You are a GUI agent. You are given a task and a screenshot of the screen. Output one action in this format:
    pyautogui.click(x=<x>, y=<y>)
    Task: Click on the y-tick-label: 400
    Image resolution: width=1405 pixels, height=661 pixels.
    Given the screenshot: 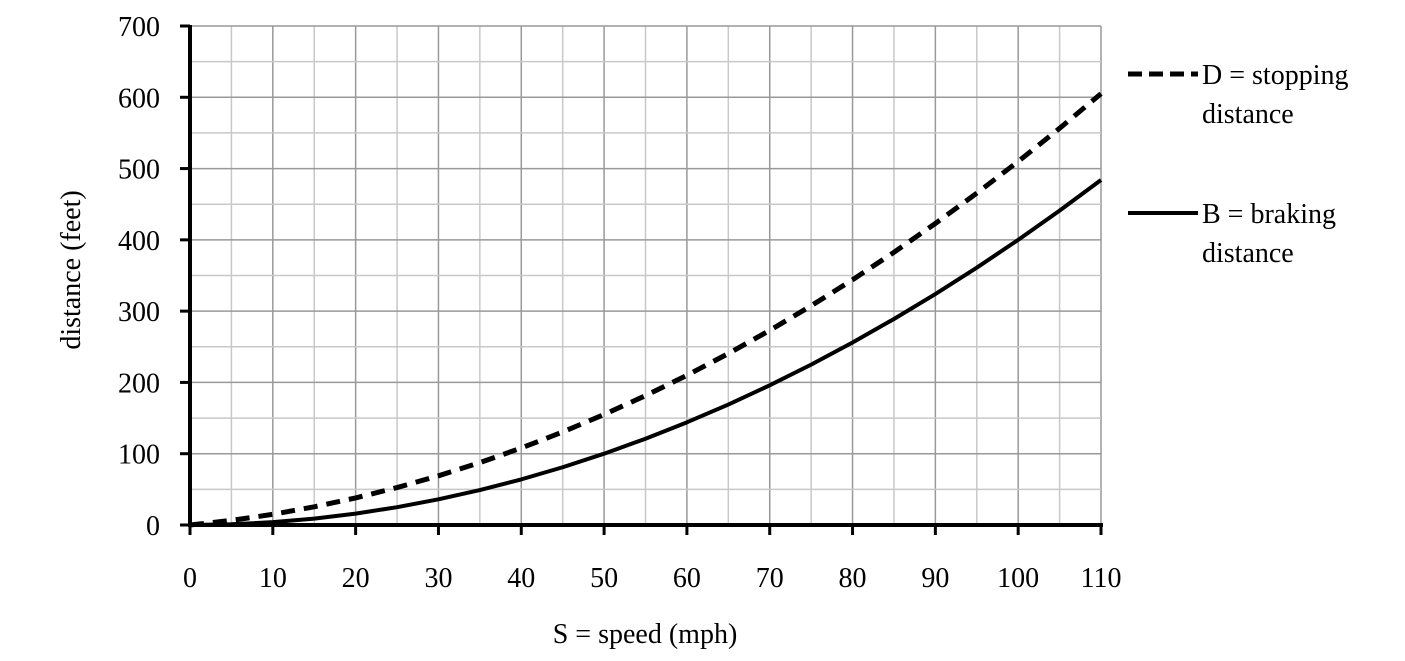 What is the action you would take?
    pyautogui.click(x=139, y=241)
    